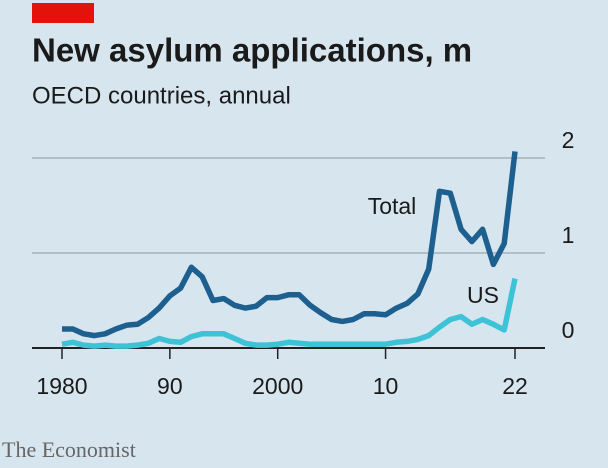 Image resolution: width=608 pixels, height=468 pixels. What do you see at coordinates (252, 50) in the screenshot?
I see `chart-title: New asylum applications, m` at bounding box center [252, 50].